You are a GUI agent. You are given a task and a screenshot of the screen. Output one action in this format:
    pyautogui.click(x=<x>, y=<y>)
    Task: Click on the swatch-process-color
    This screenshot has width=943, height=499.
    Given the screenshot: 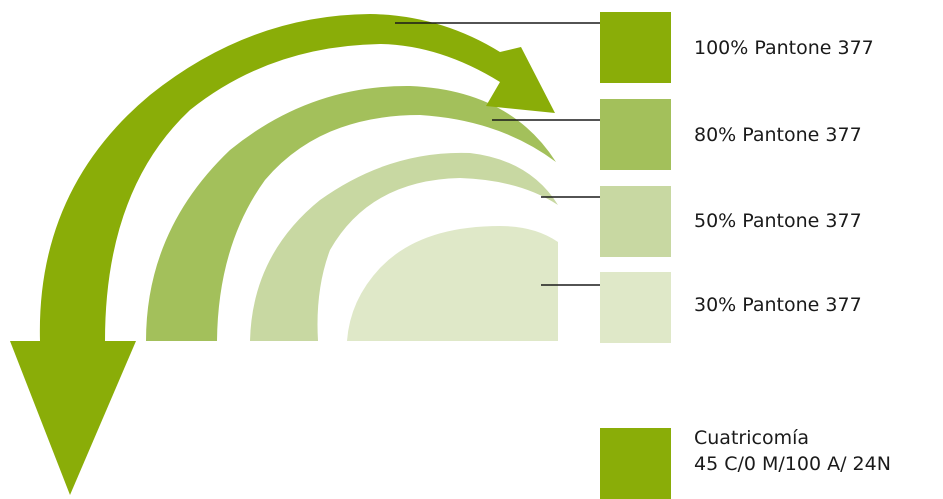 What is the action you would take?
    pyautogui.click(x=635, y=463)
    